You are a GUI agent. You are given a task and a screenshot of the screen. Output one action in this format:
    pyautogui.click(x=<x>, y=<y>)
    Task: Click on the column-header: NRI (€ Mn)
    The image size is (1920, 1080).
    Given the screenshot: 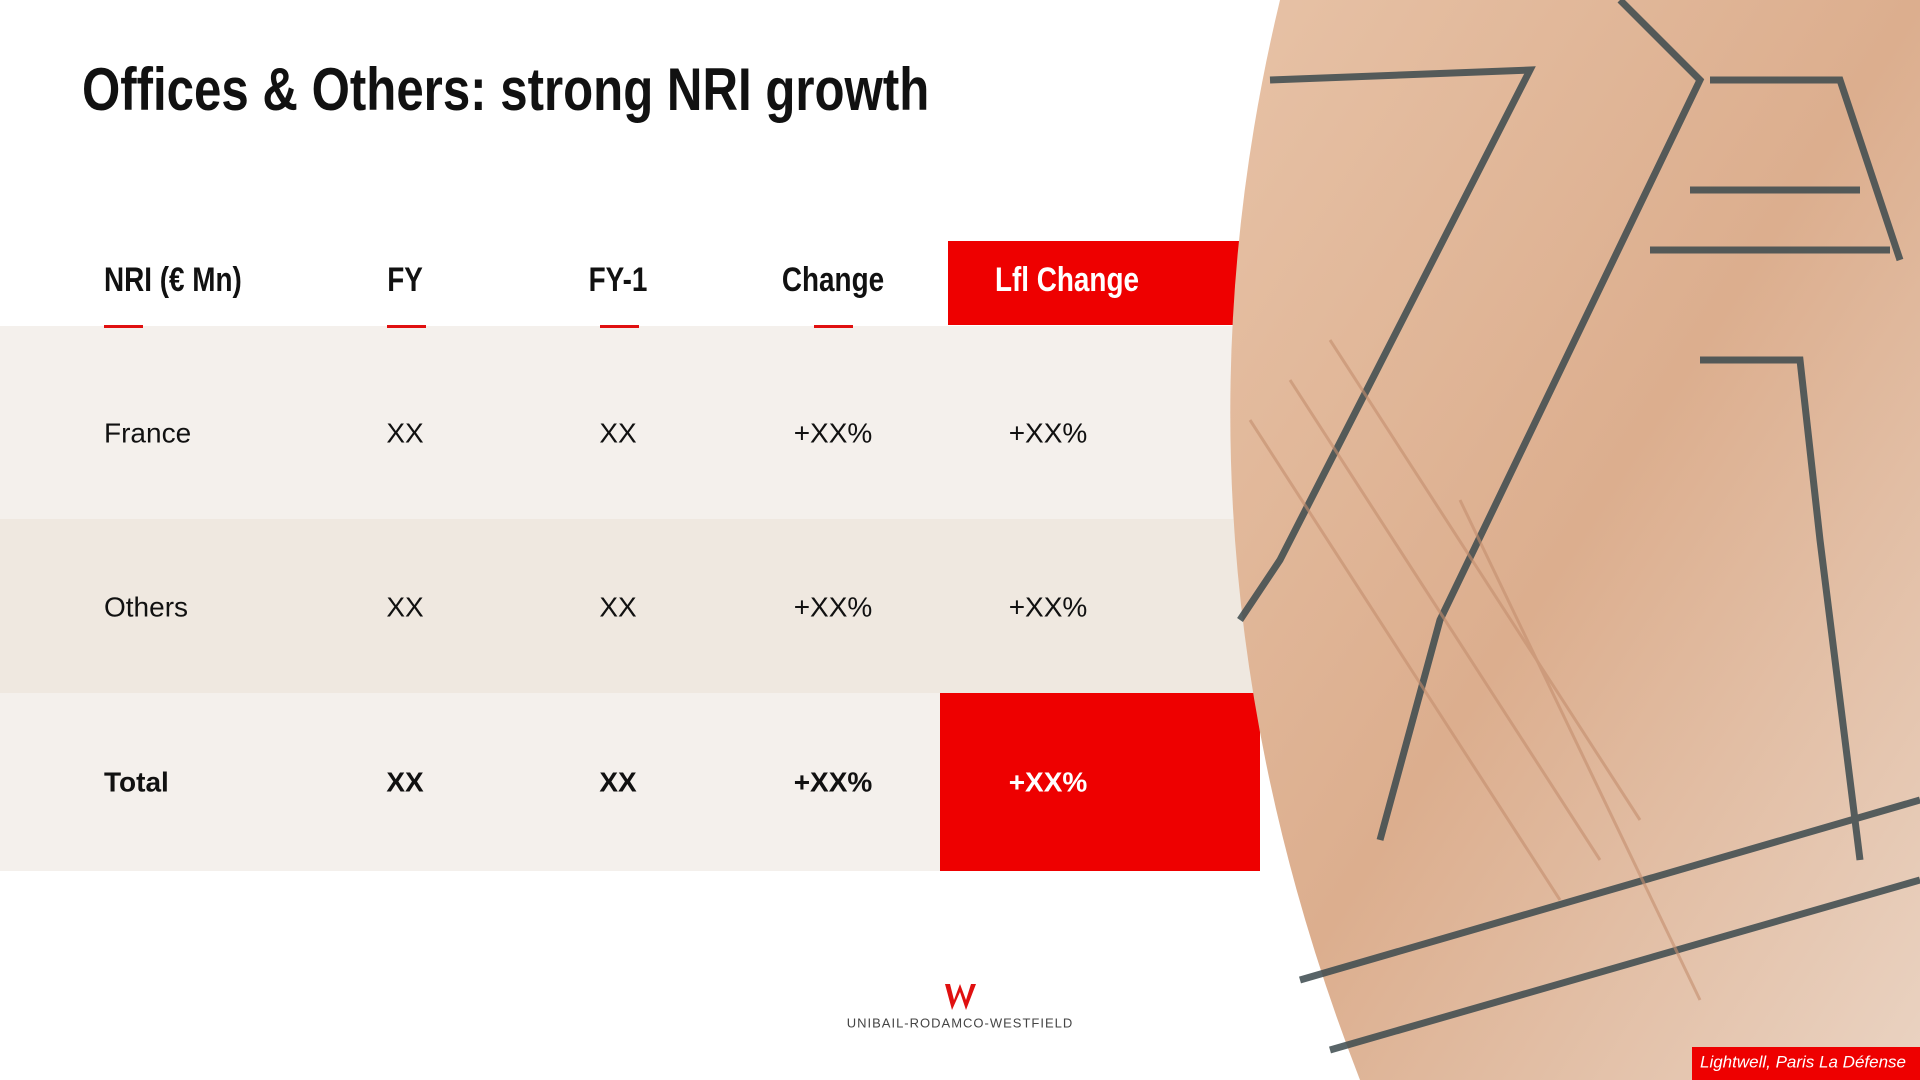 What is the action you would take?
    pyautogui.click(x=173, y=279)
    